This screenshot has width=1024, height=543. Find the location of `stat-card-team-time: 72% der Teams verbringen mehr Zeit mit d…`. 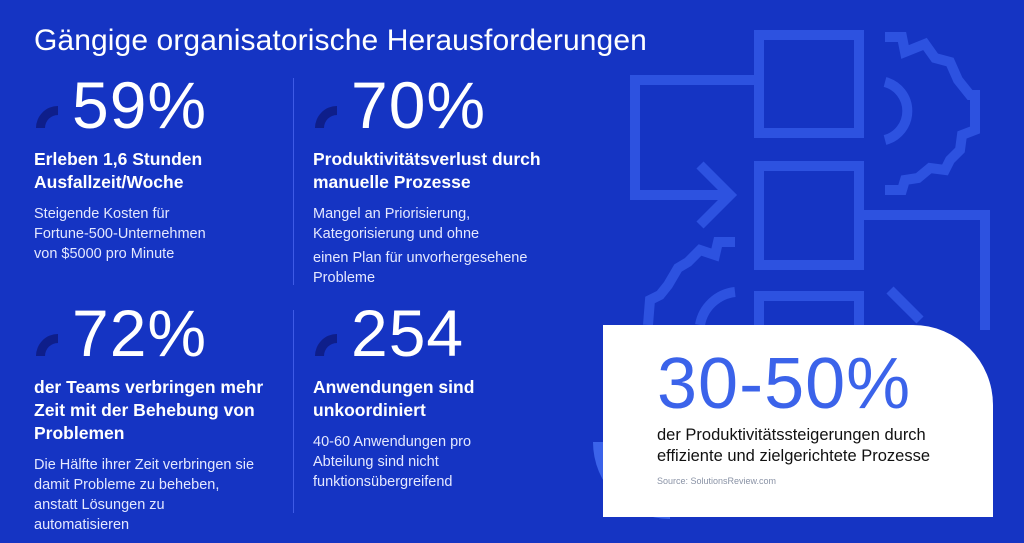

stat-card-team-time: 72% der Teams verbringen mehr Zeit mit d… is located at coordinates (164, 416).